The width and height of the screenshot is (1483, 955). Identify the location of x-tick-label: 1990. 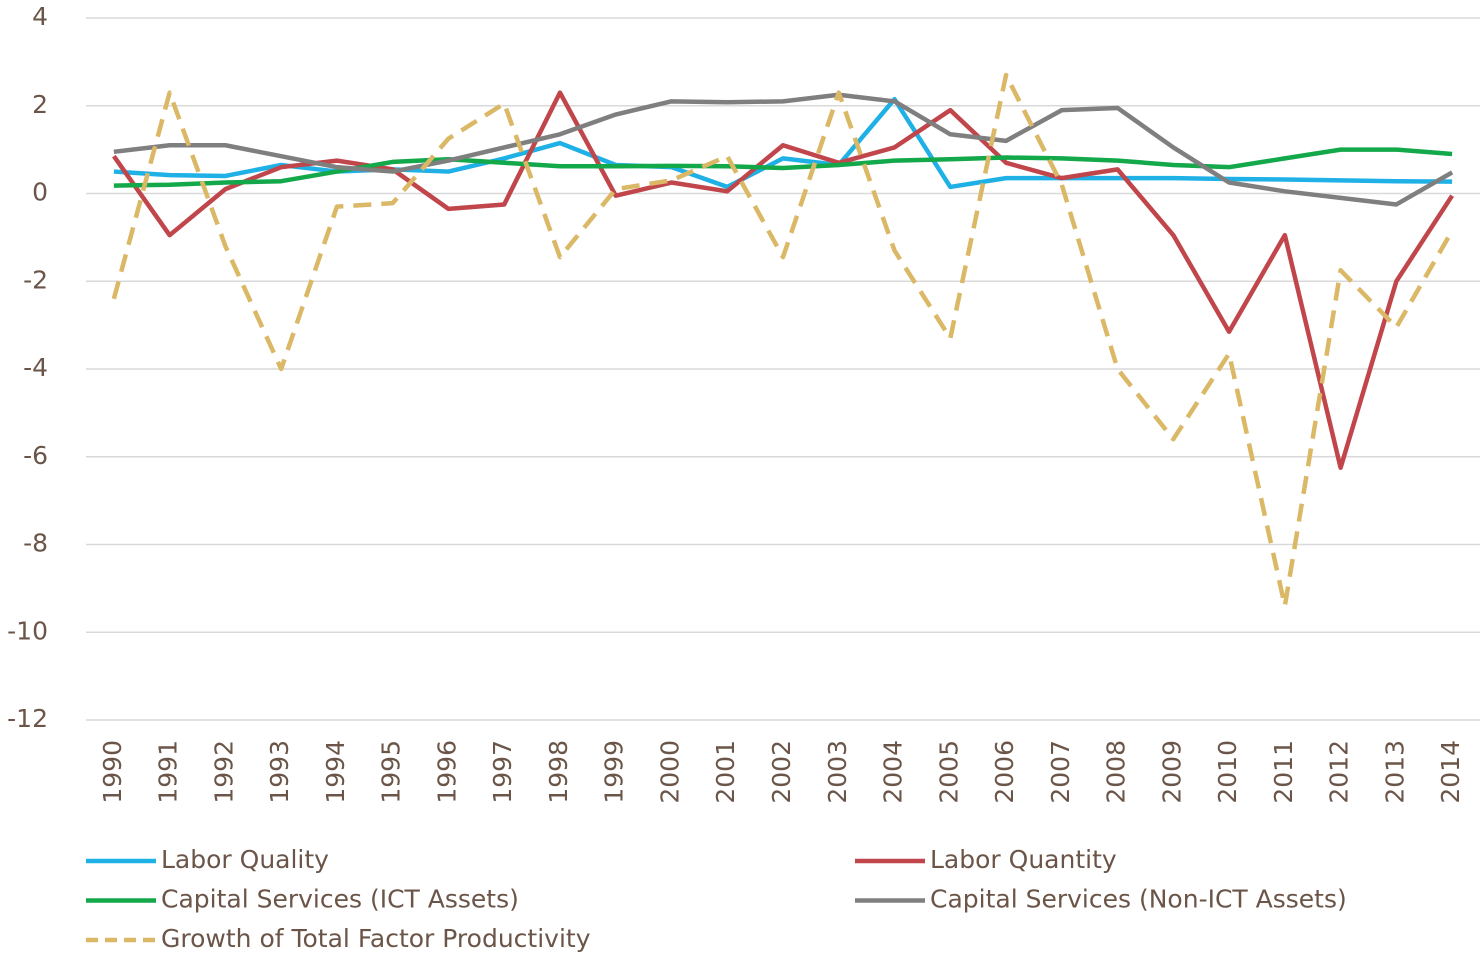
(112, 772).